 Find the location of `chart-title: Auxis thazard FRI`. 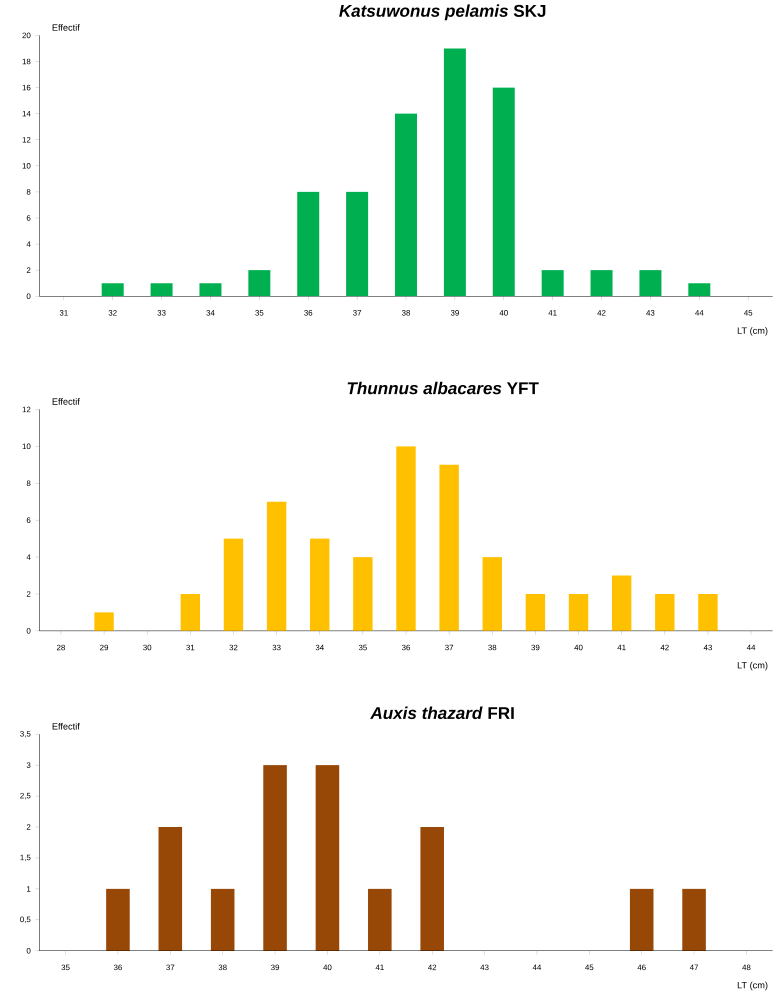

chart-title: Auxis thazard FRI is located at coordinates (442, 713).